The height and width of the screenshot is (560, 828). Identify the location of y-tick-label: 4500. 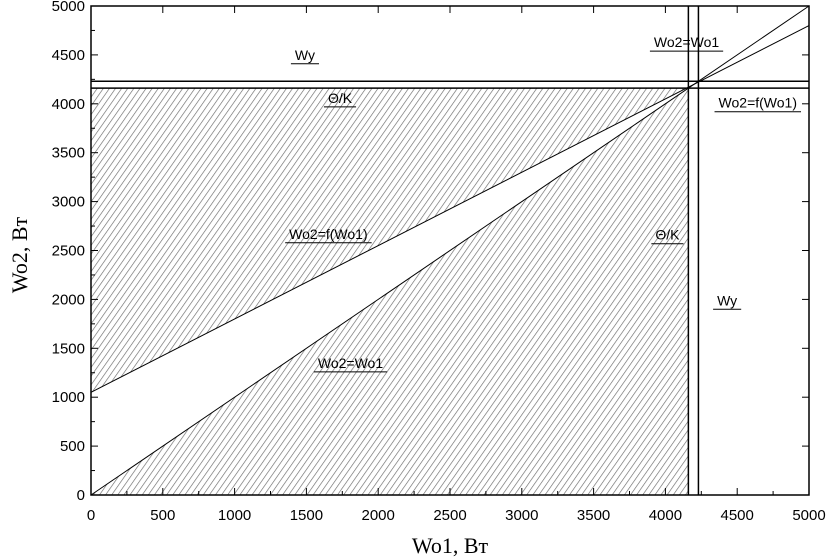
(68, 55).